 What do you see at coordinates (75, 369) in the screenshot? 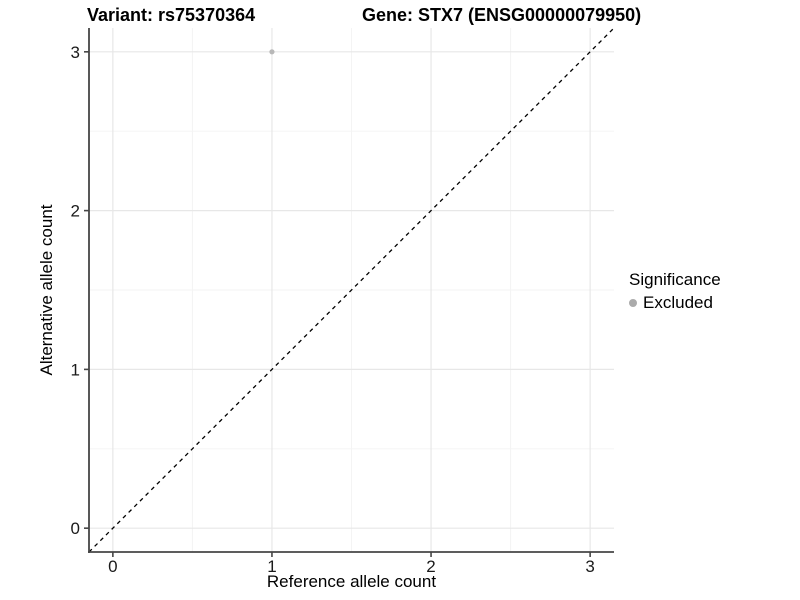
I see `y-tick-label: 1` at bounding box center [75, 369].